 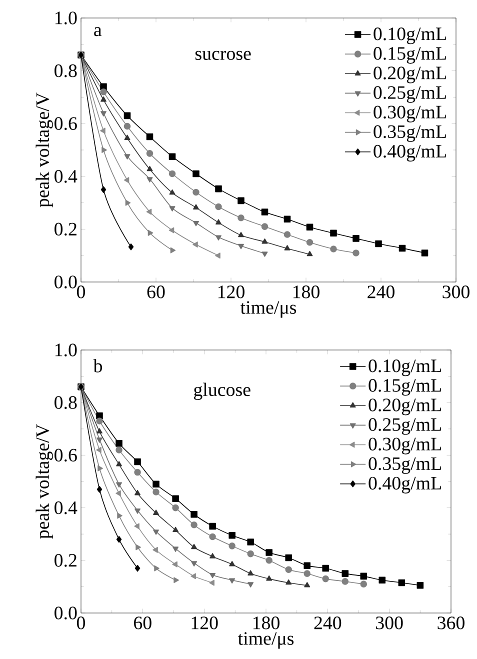 What do you see at coordinates (451, 623) in the screenshot?
I see `x-tick-label: 360` at bounding box center [451, 623].